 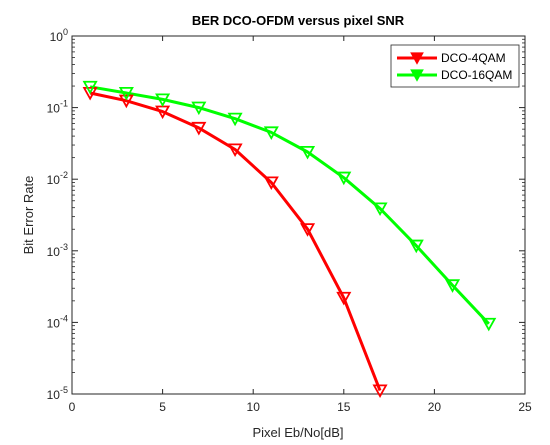 I want to click on x-tick-label: 15, so click(x=344, y=407).